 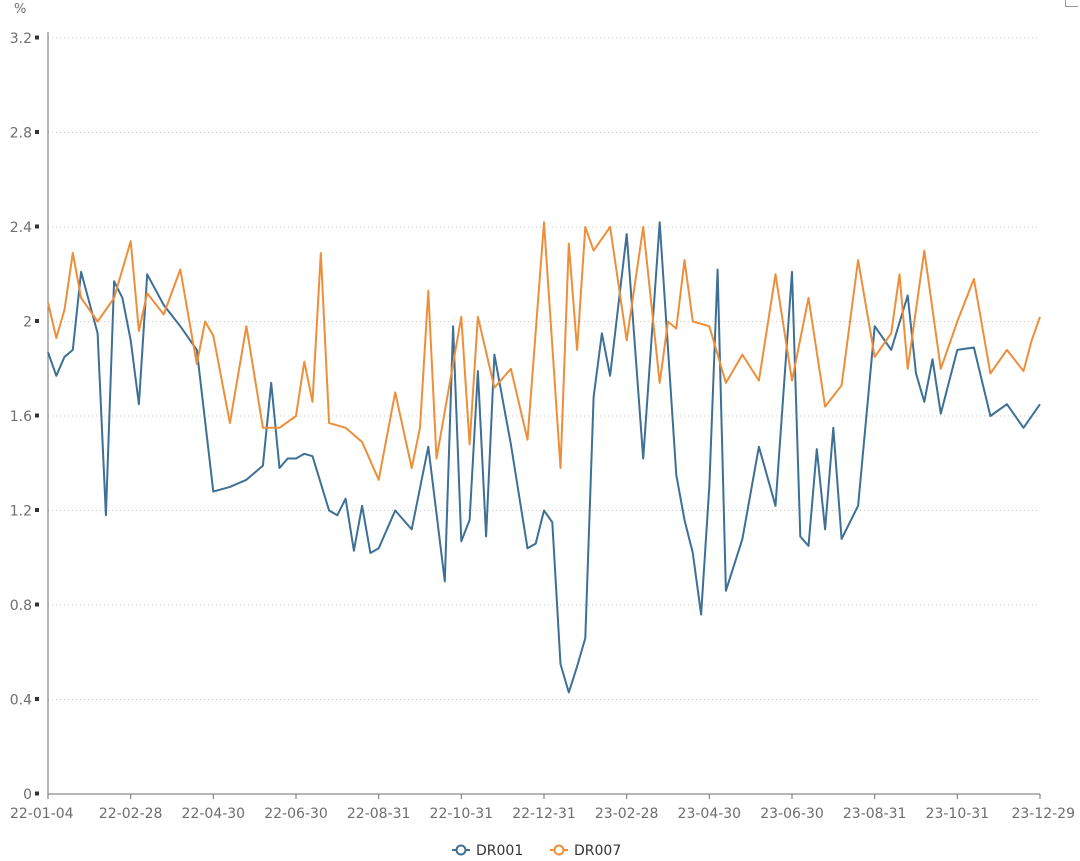 I want to click on x-tick-label: 23-02-28, so click(x=627, y=814).